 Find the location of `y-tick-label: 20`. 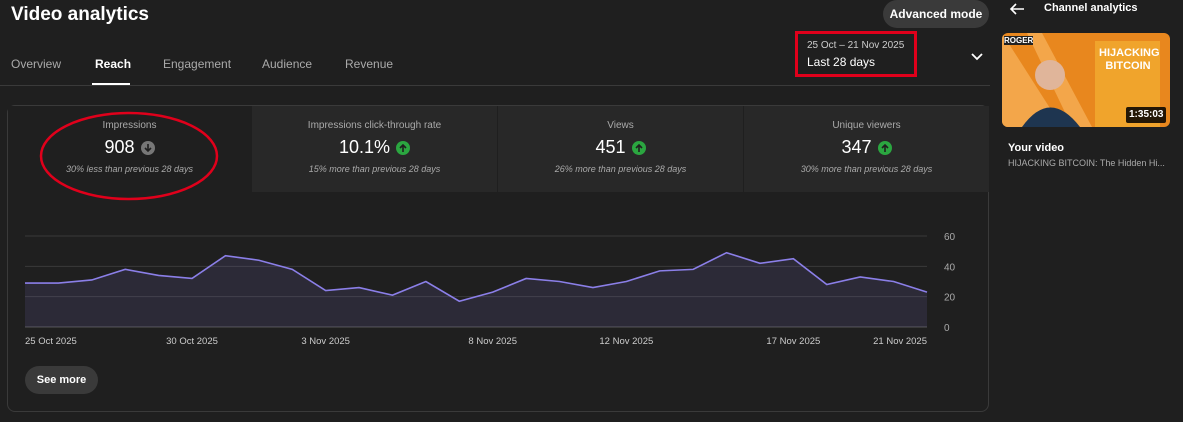

y-tick-label: 20 is located at coordinates (950, 298).